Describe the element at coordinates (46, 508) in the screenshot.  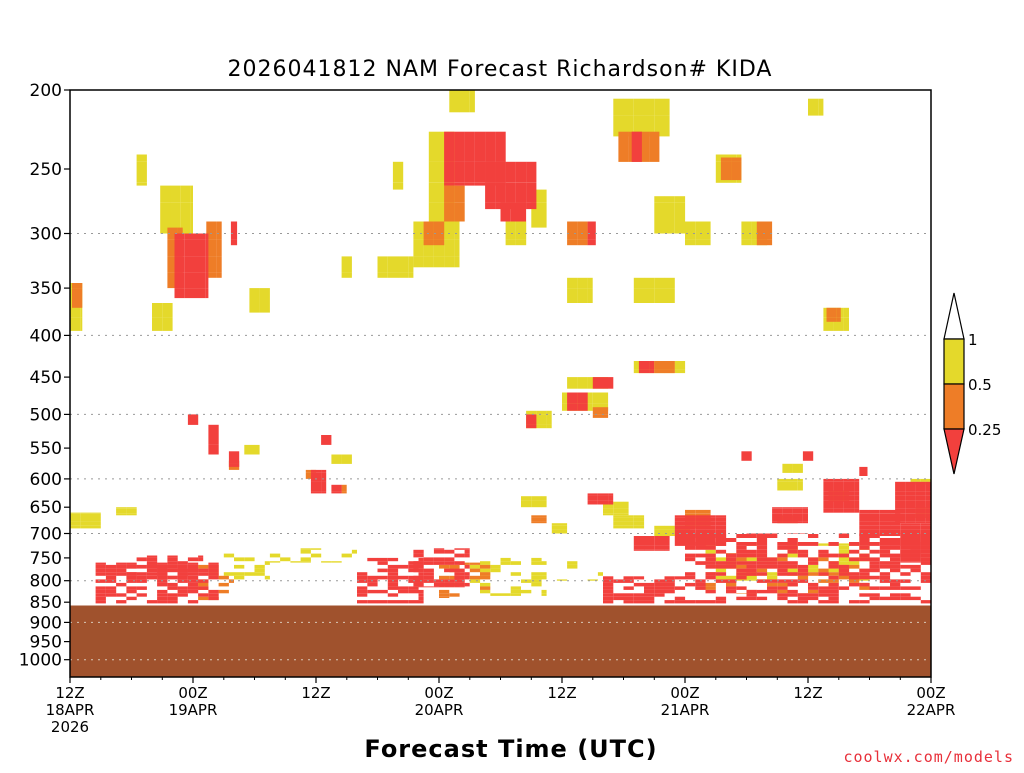
I see `y-tick-label: 650` at that location.